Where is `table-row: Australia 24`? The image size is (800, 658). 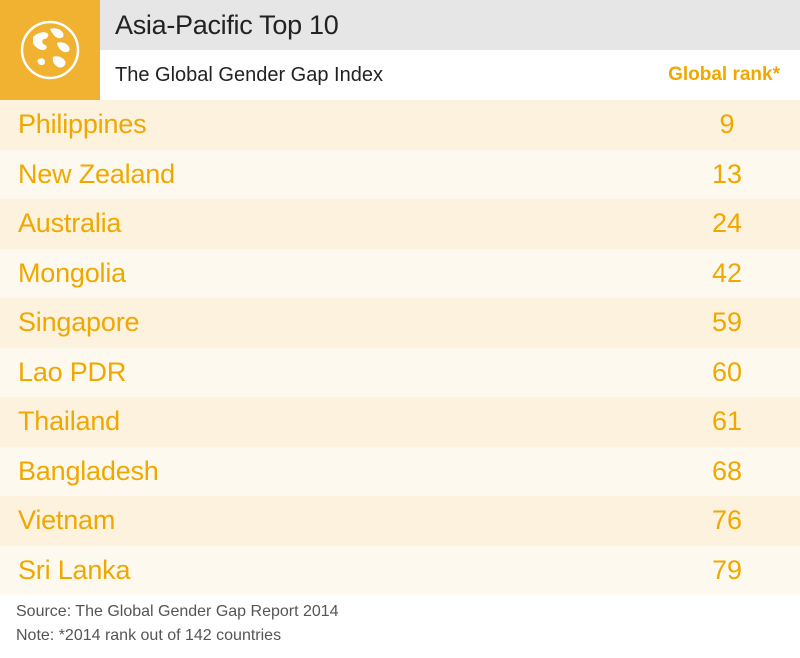
table-row: Australia 24 is located at coordinates (400, 224).